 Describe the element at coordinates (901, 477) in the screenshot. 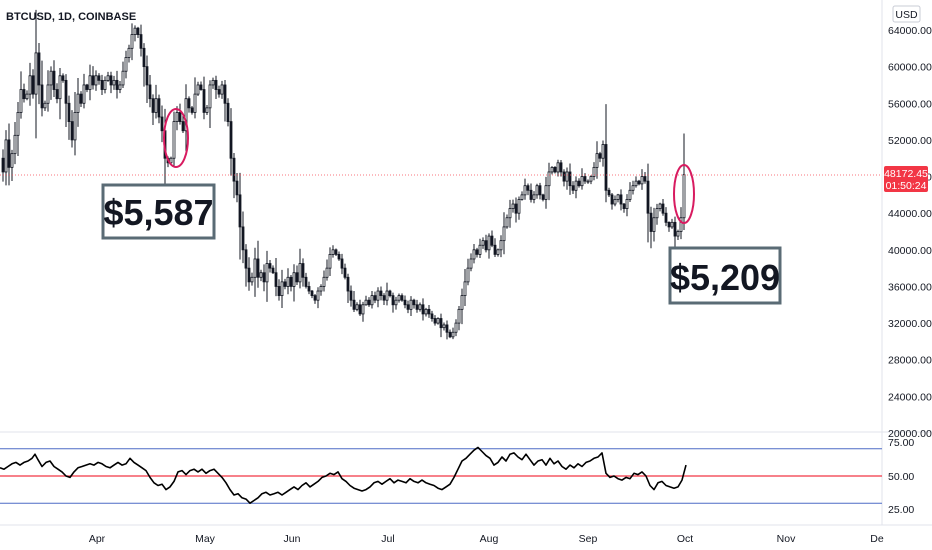

I see `rsi-tick-50: 50.00` at that location.